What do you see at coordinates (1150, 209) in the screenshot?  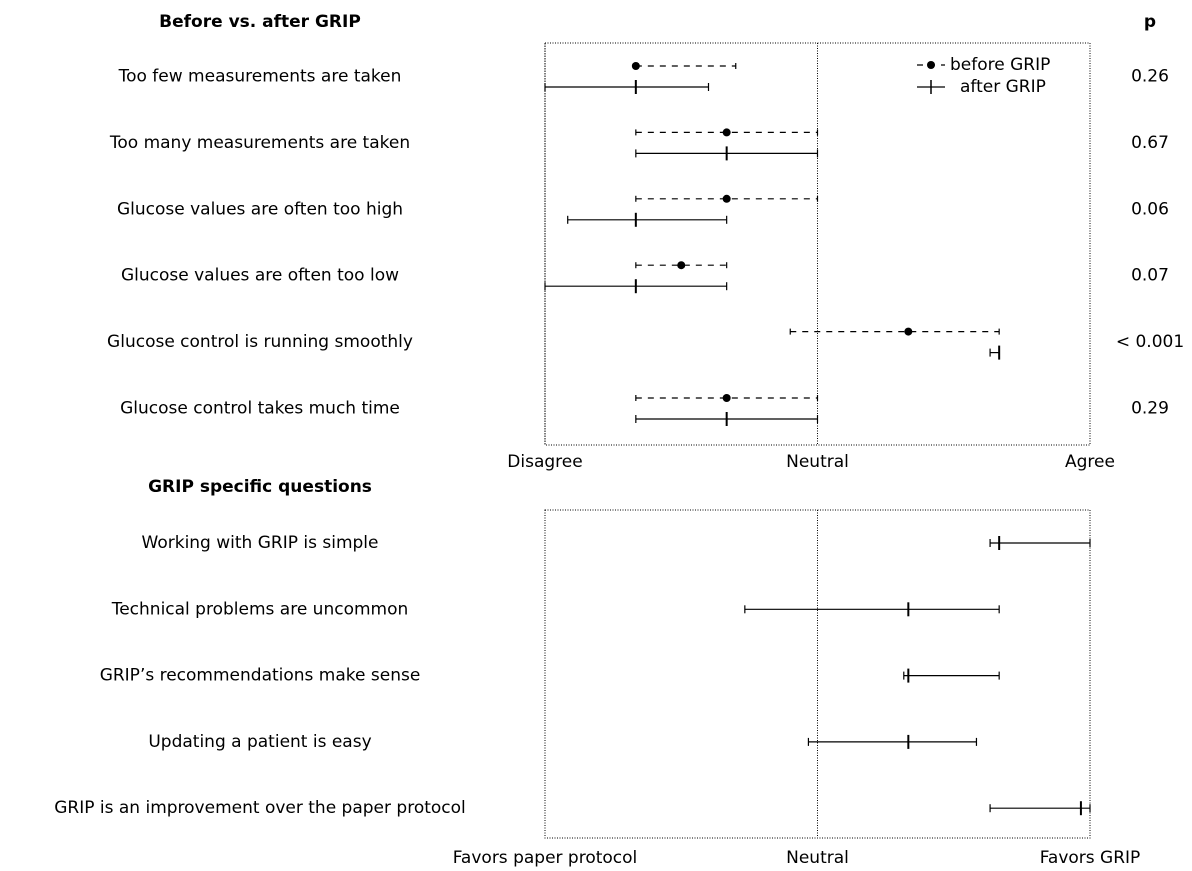 I see `p-value: 0.06` at bounding box center [1150, 209].